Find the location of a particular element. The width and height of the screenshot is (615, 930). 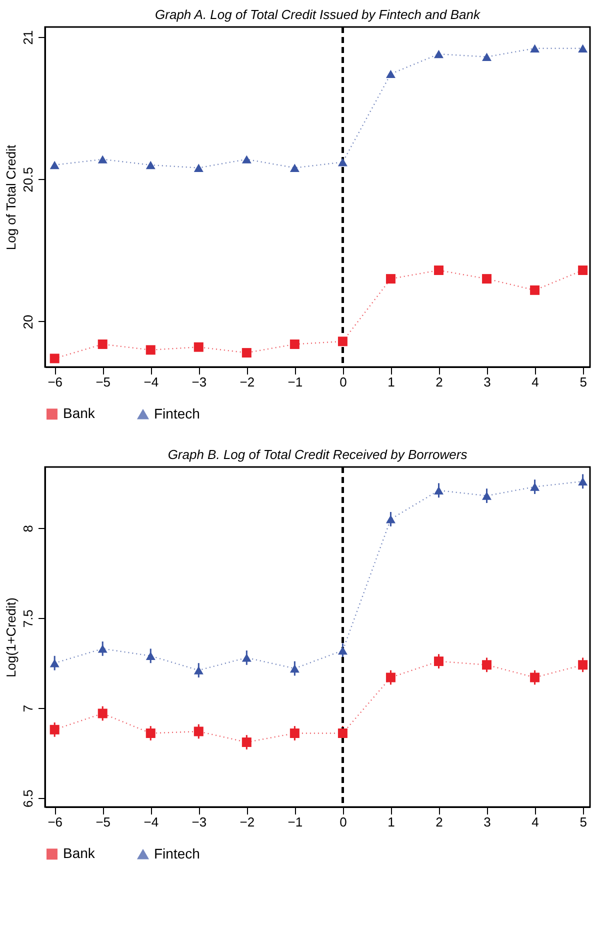

y-tick-label: 20.5 is located at coordinates (28, 179).